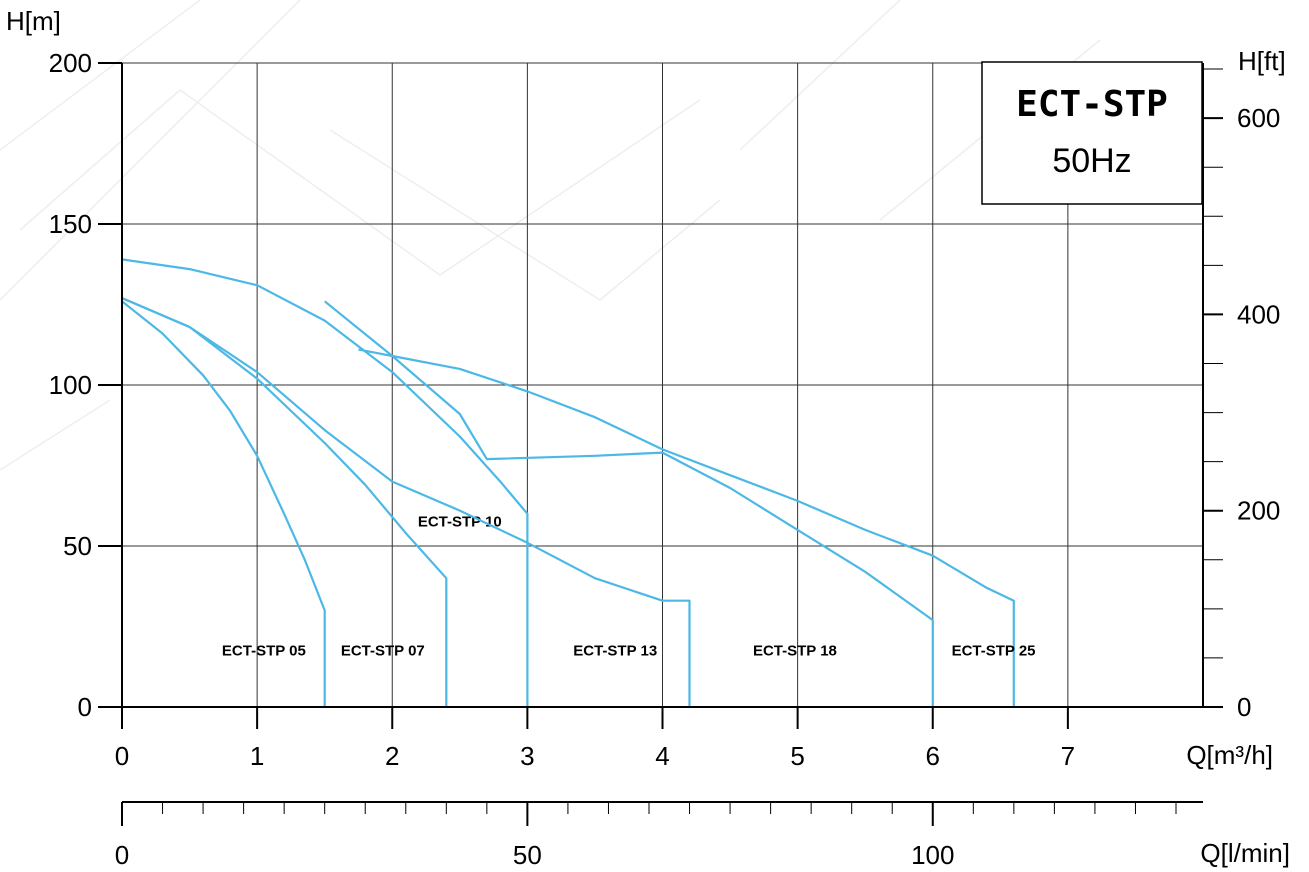 Image resolution: width=1309 pixels, height=872 pixels. Describe the element at coordinates (70, 385) in the screenshot. I see `y-tick-label: 100` at that location.